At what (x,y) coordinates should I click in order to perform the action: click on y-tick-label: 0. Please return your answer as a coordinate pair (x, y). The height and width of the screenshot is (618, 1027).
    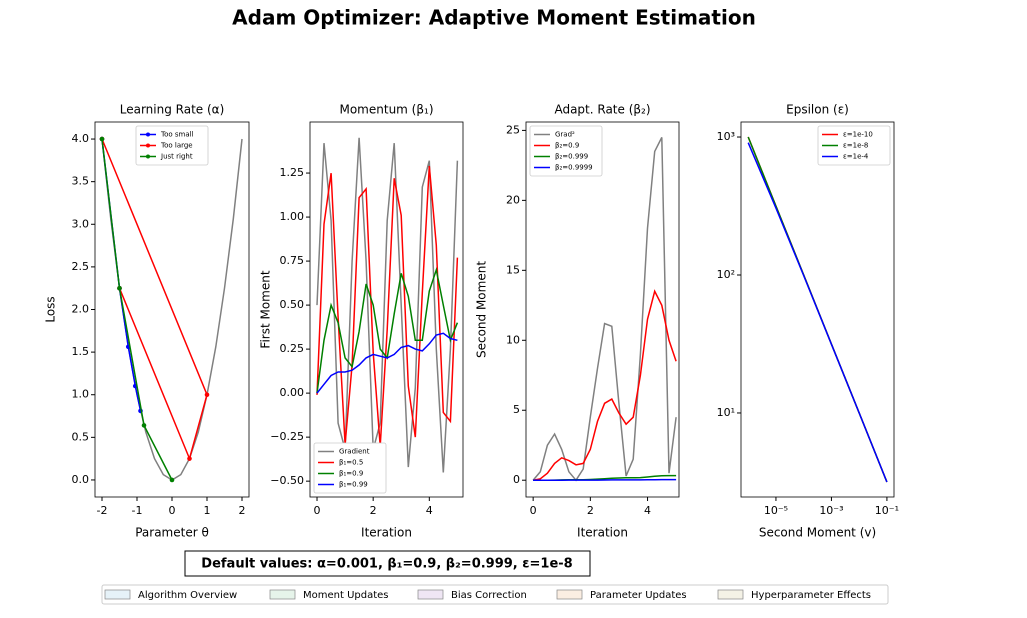
    Looking at the image, I should click on (516, 479).